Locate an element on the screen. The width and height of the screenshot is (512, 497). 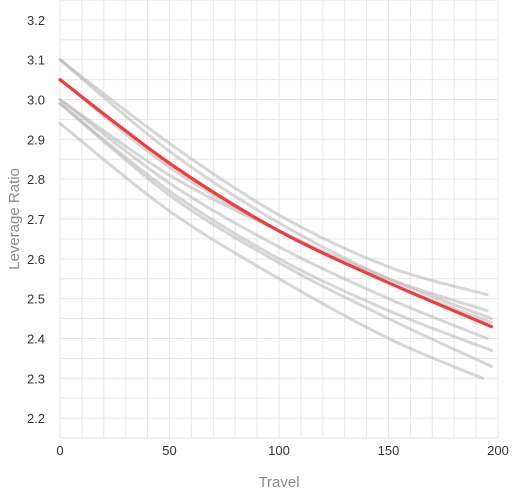
y-tick-label: 2.4 is located at coordinates (36, 338).